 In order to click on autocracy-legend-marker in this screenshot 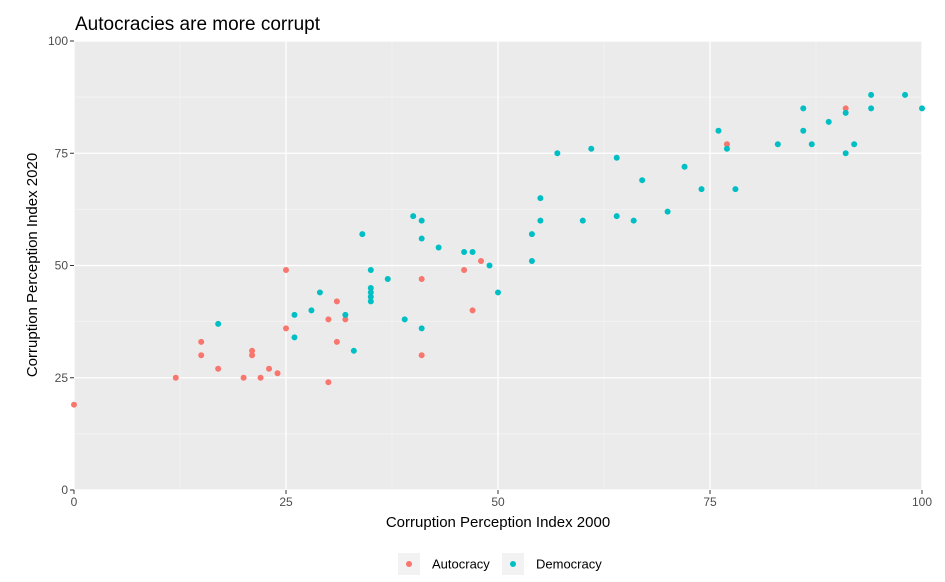, I will do `click(409, 564)`.